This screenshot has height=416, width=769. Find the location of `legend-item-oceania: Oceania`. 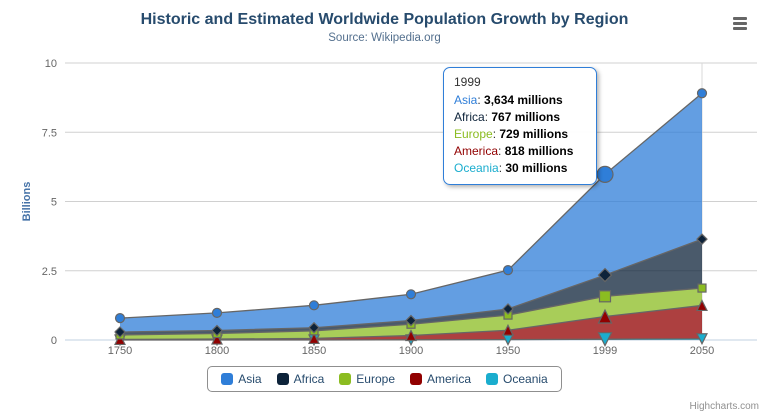

legend-item-oceania: Oceania is located at coordinates (517, 379).